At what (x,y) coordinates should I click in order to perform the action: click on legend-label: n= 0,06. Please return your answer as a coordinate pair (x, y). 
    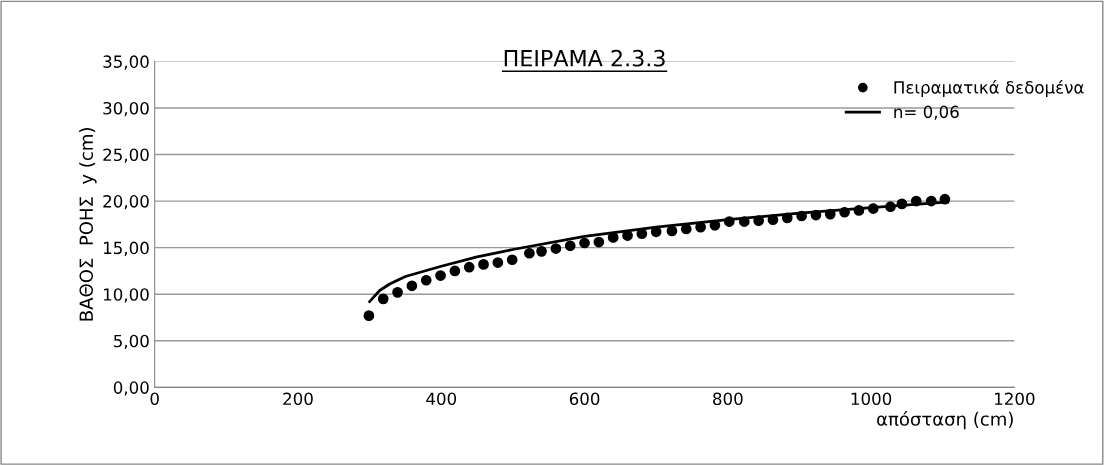
    Looking at the image, I should click on (926, 112).